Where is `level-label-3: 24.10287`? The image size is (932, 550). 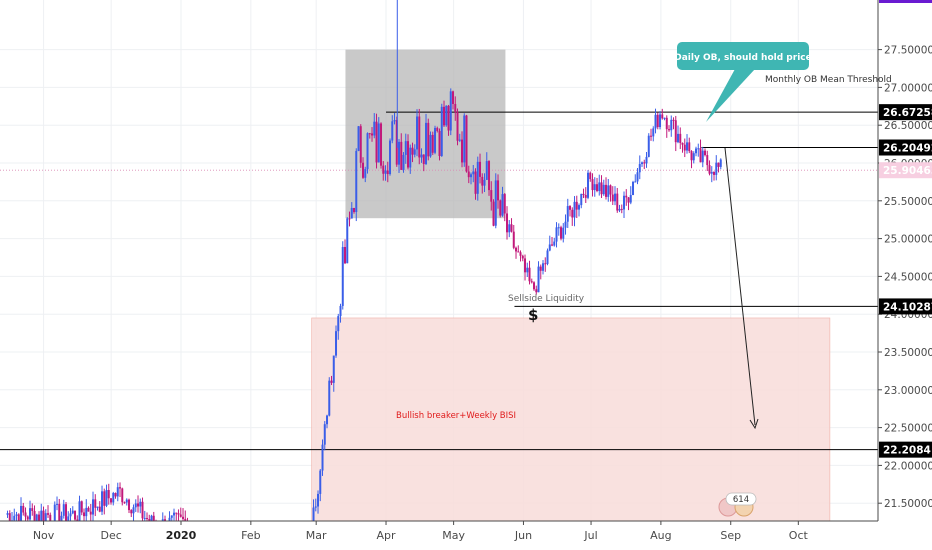 level-label-3: 24.10287 is located at coordinates (907, 307).